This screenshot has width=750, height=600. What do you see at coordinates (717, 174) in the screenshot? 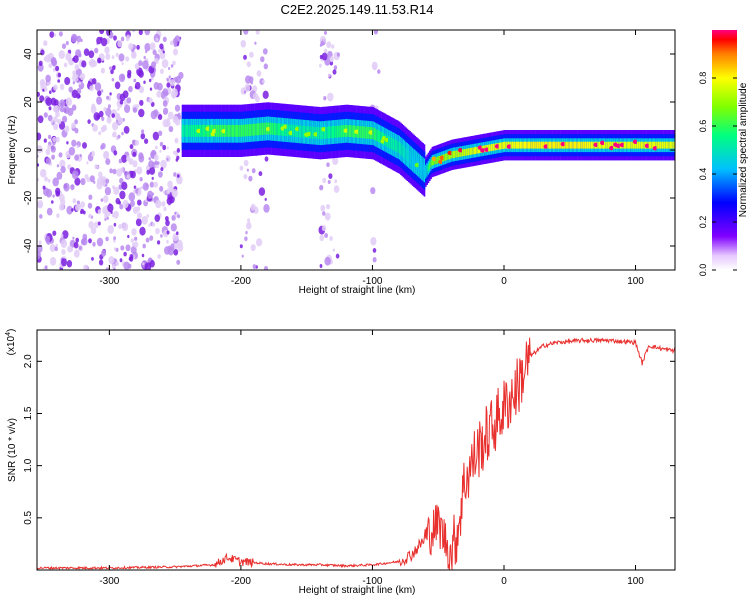
I see `colorbar-ticks: 0.0 0.2 0.4 0.6 0.8` at bounding box center [717, 174].